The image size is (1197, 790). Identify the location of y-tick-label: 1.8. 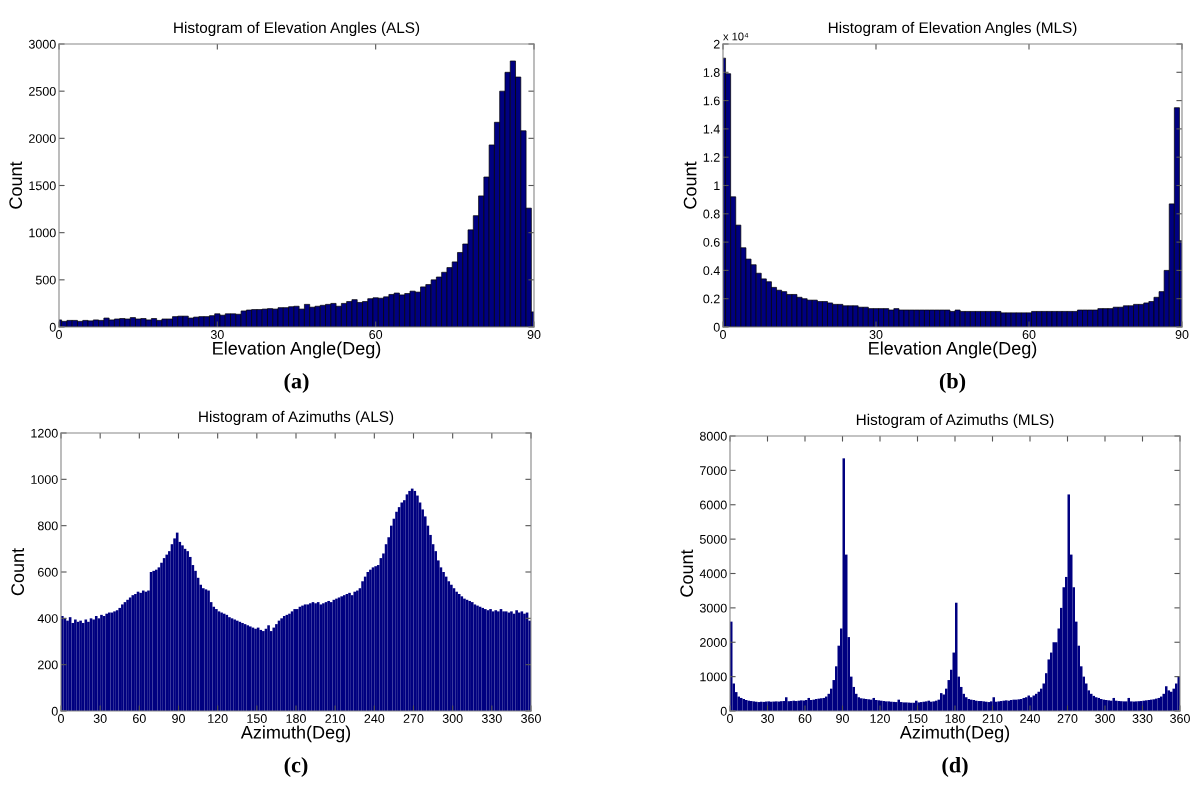
(711, 72).